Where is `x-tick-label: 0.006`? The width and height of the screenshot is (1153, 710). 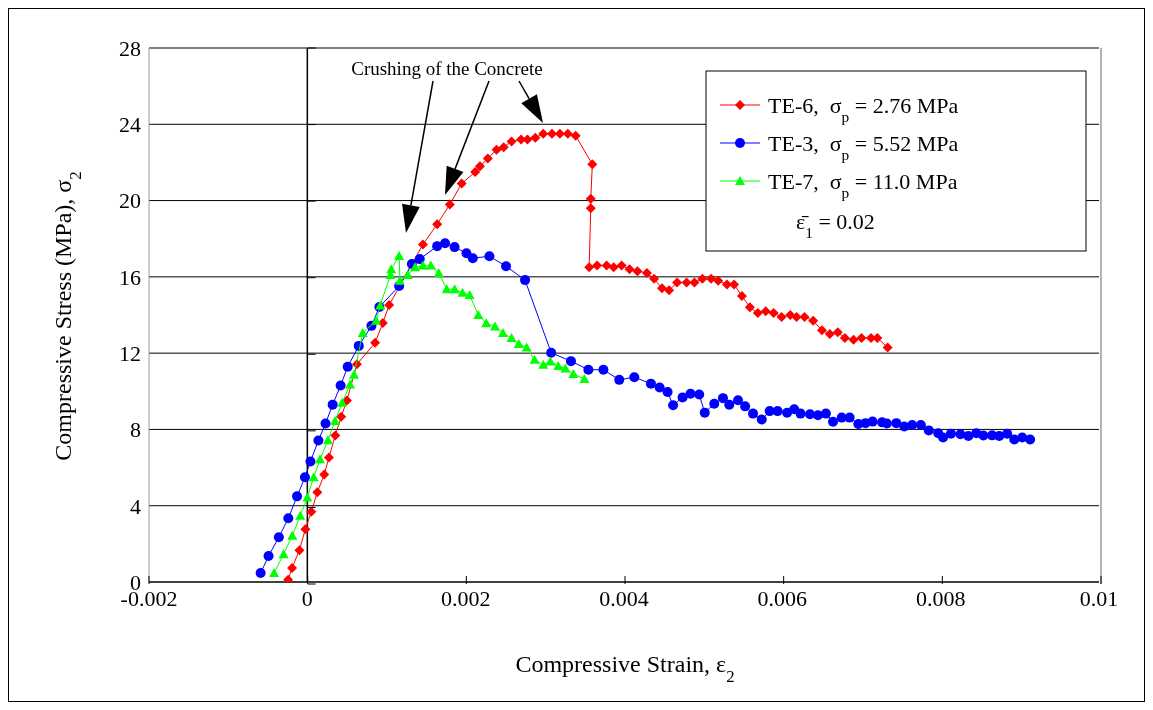 x-tick-label: 0.006 is located at coordinates (782, 598).